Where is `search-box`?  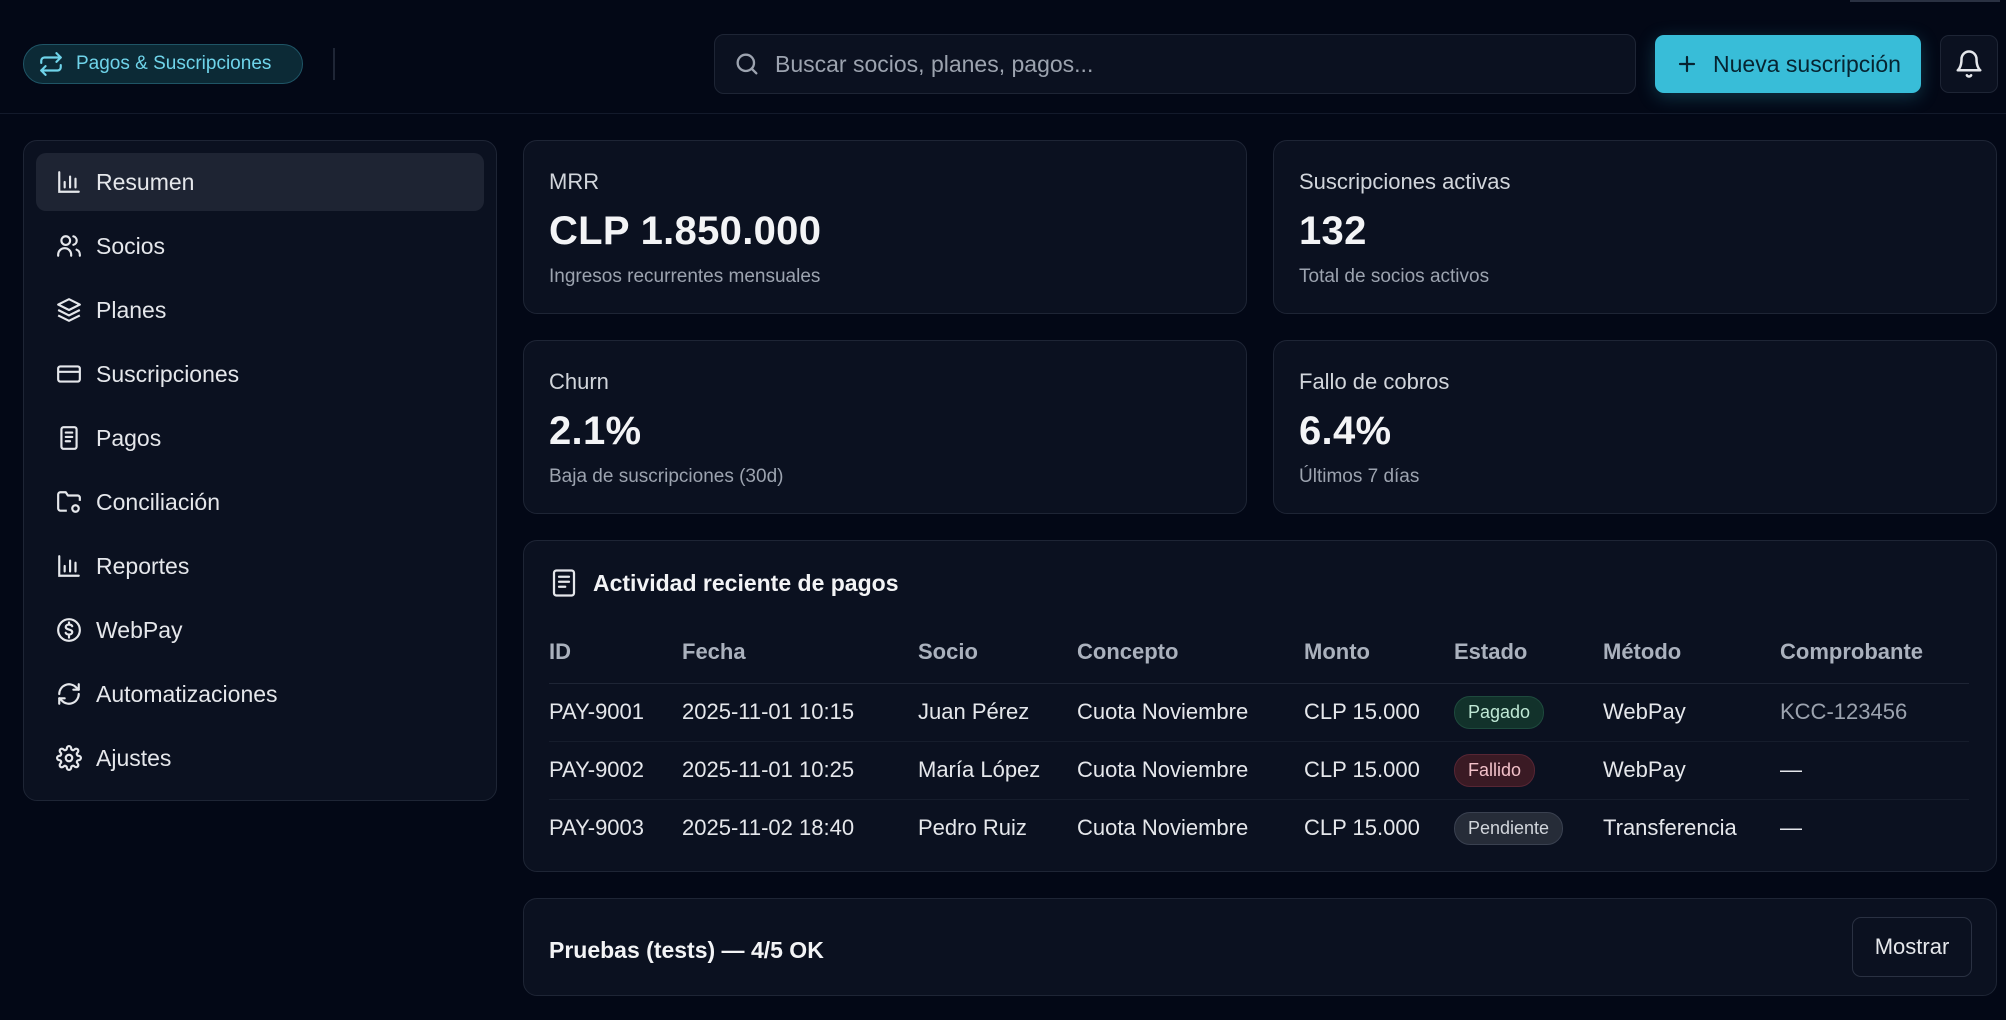
search-box is located at coordinates (1175, 64).